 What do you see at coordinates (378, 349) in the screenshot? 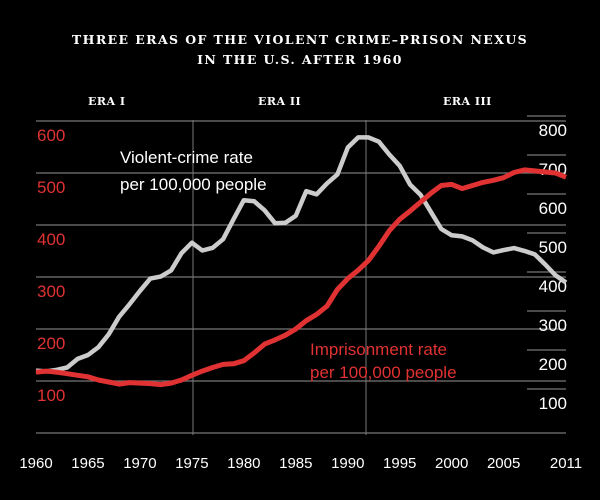
I see `prison-annotation-line1: Imprisonment rate` at bounding box center [378, 349].